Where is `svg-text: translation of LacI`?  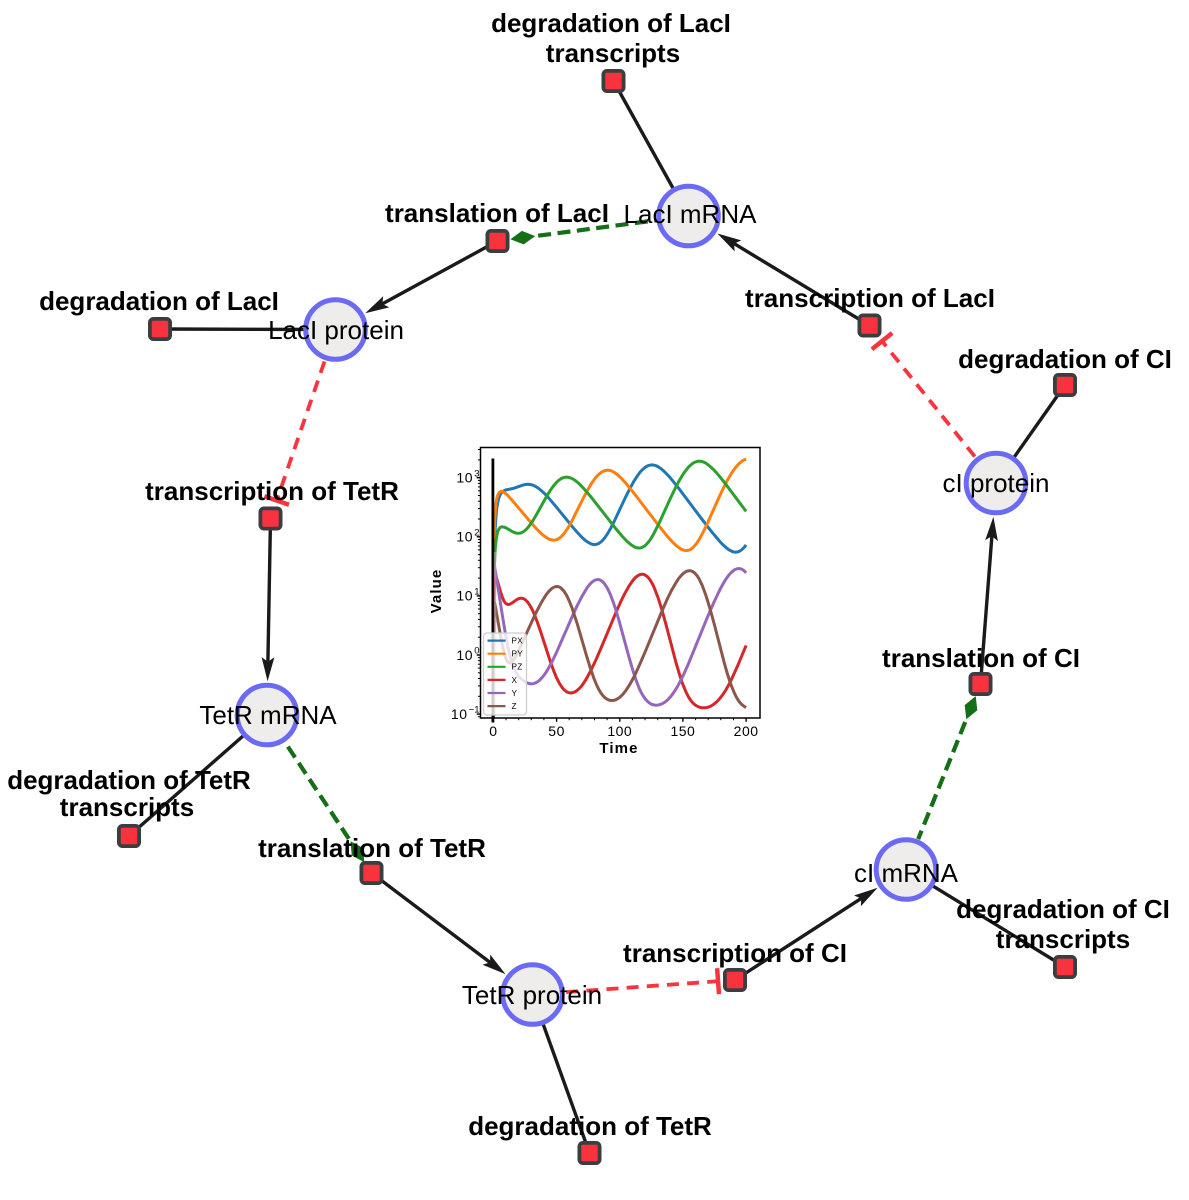 svg-text: translation of LacI is located at coordinates (497, 213).